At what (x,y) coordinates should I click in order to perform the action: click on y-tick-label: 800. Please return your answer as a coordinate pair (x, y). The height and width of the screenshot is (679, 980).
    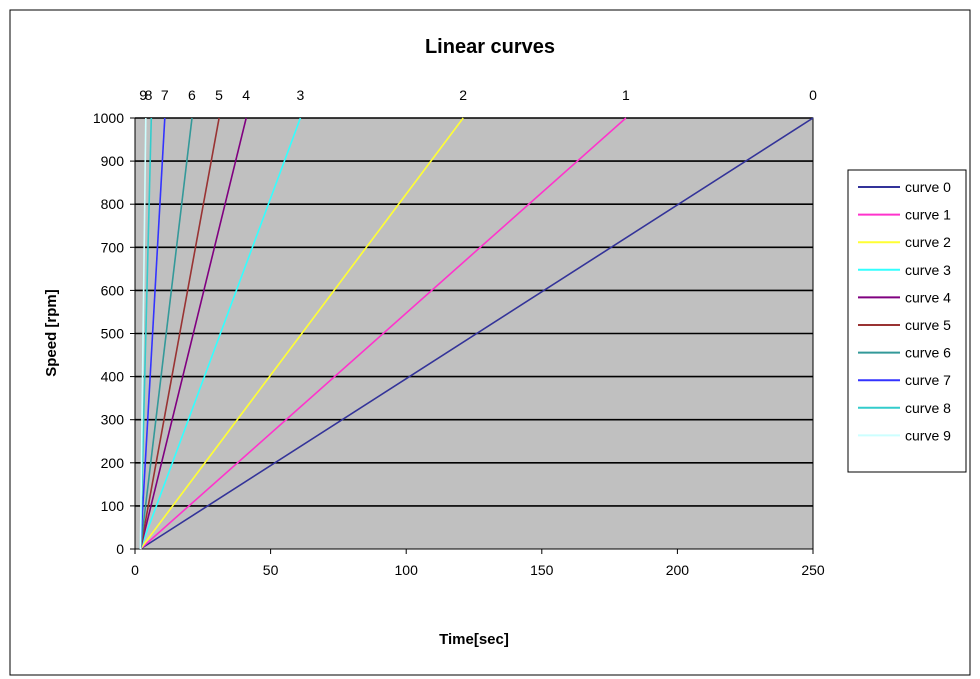
    Looking at the image, I should click on (113, 204).